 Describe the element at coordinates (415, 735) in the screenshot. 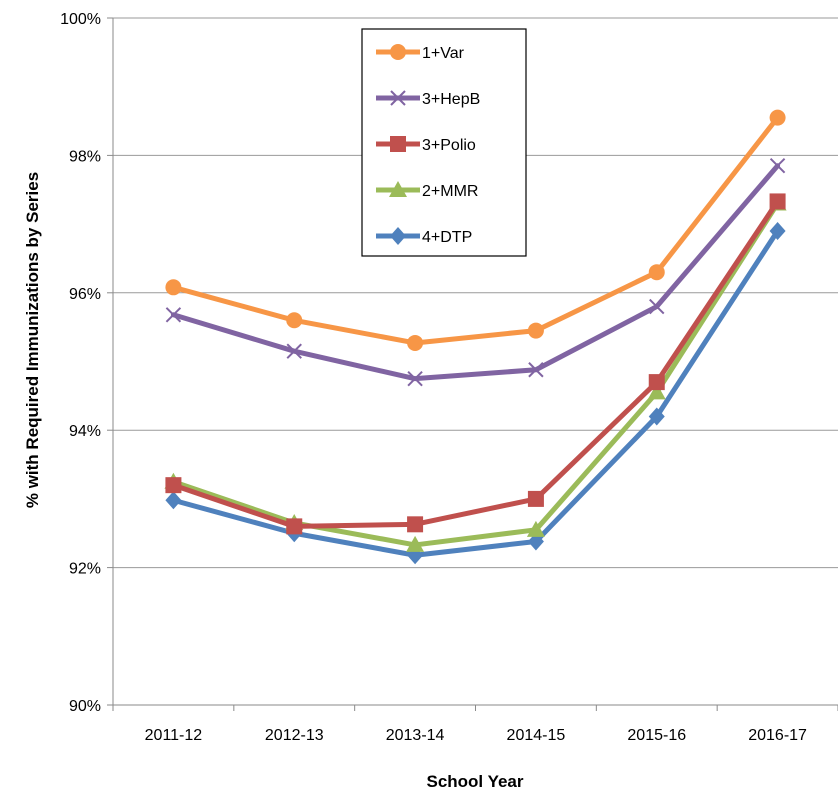

I see `x-tick-label: 2013-14` at that location.